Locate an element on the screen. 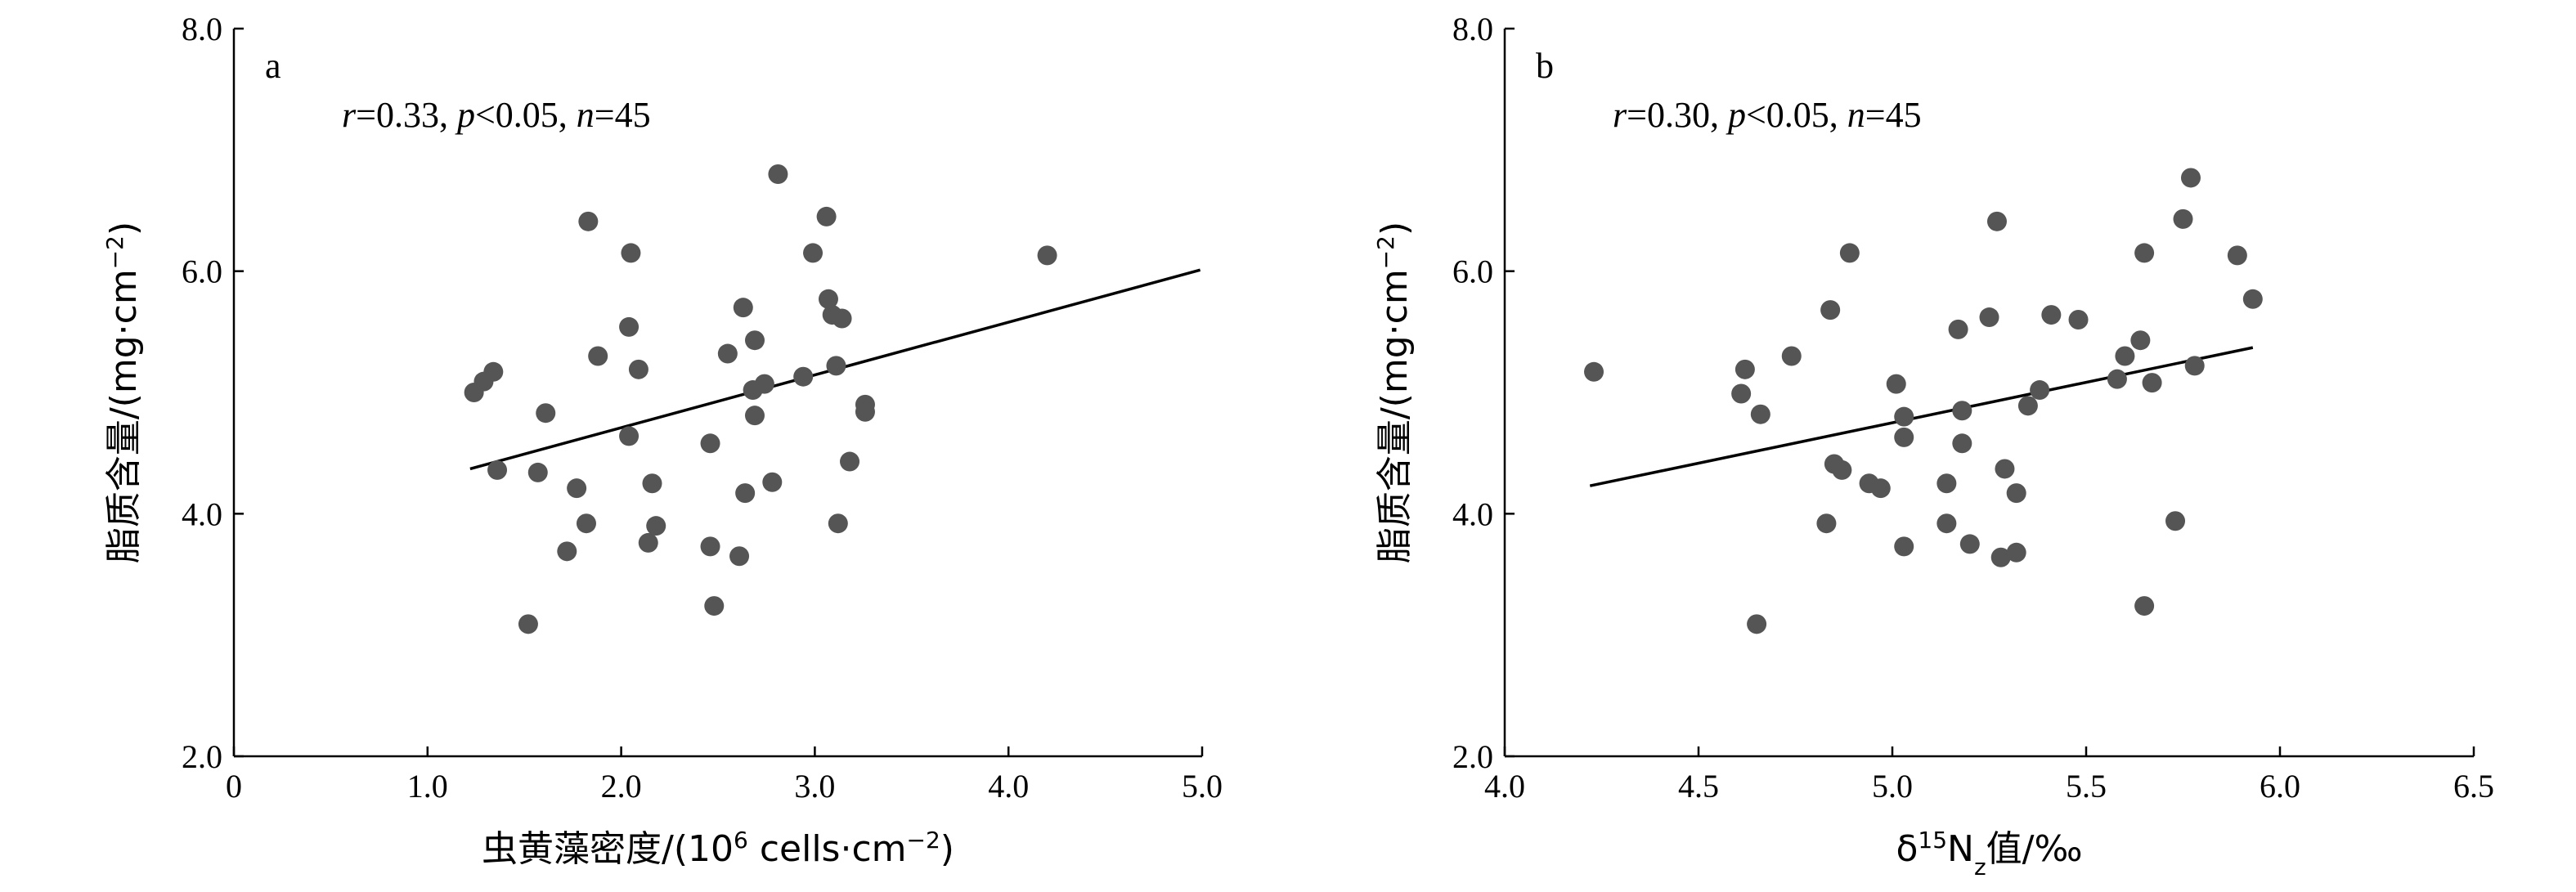  text-part: r is located at coordinates (350, 115).